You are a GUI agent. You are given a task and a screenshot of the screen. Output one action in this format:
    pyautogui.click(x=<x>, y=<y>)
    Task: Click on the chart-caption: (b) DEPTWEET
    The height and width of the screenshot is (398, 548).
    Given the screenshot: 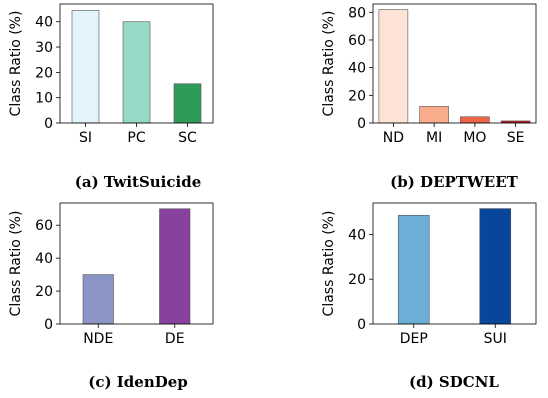 What is the action you would take?
    pyautogui.click(x=454, y=182)
    